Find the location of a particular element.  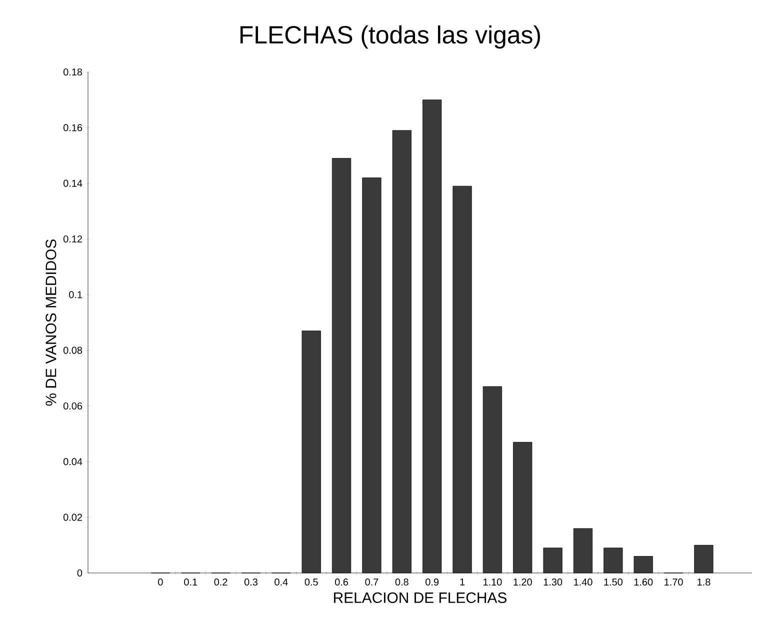

x-tick-label: 1.10 is located at coordinates (493, 582).